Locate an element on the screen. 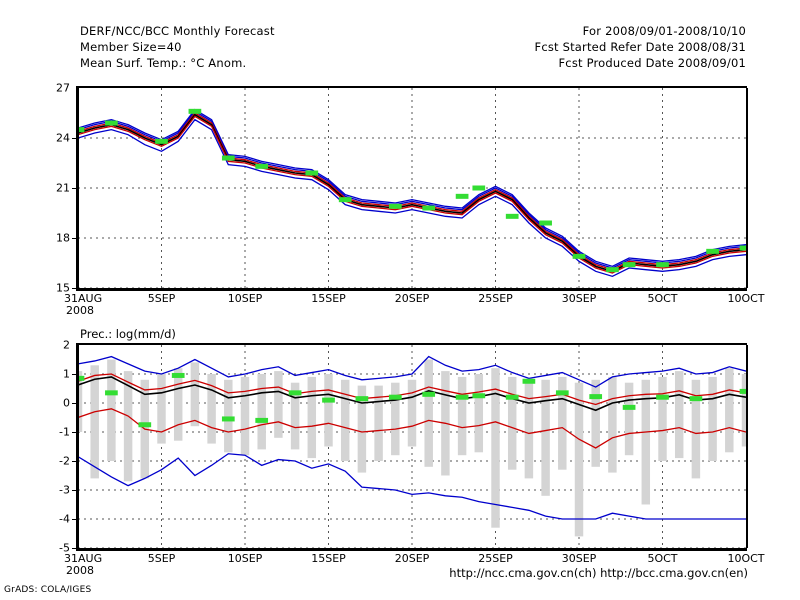  y-tick-label: 27 is located at coordinates (63, 88).